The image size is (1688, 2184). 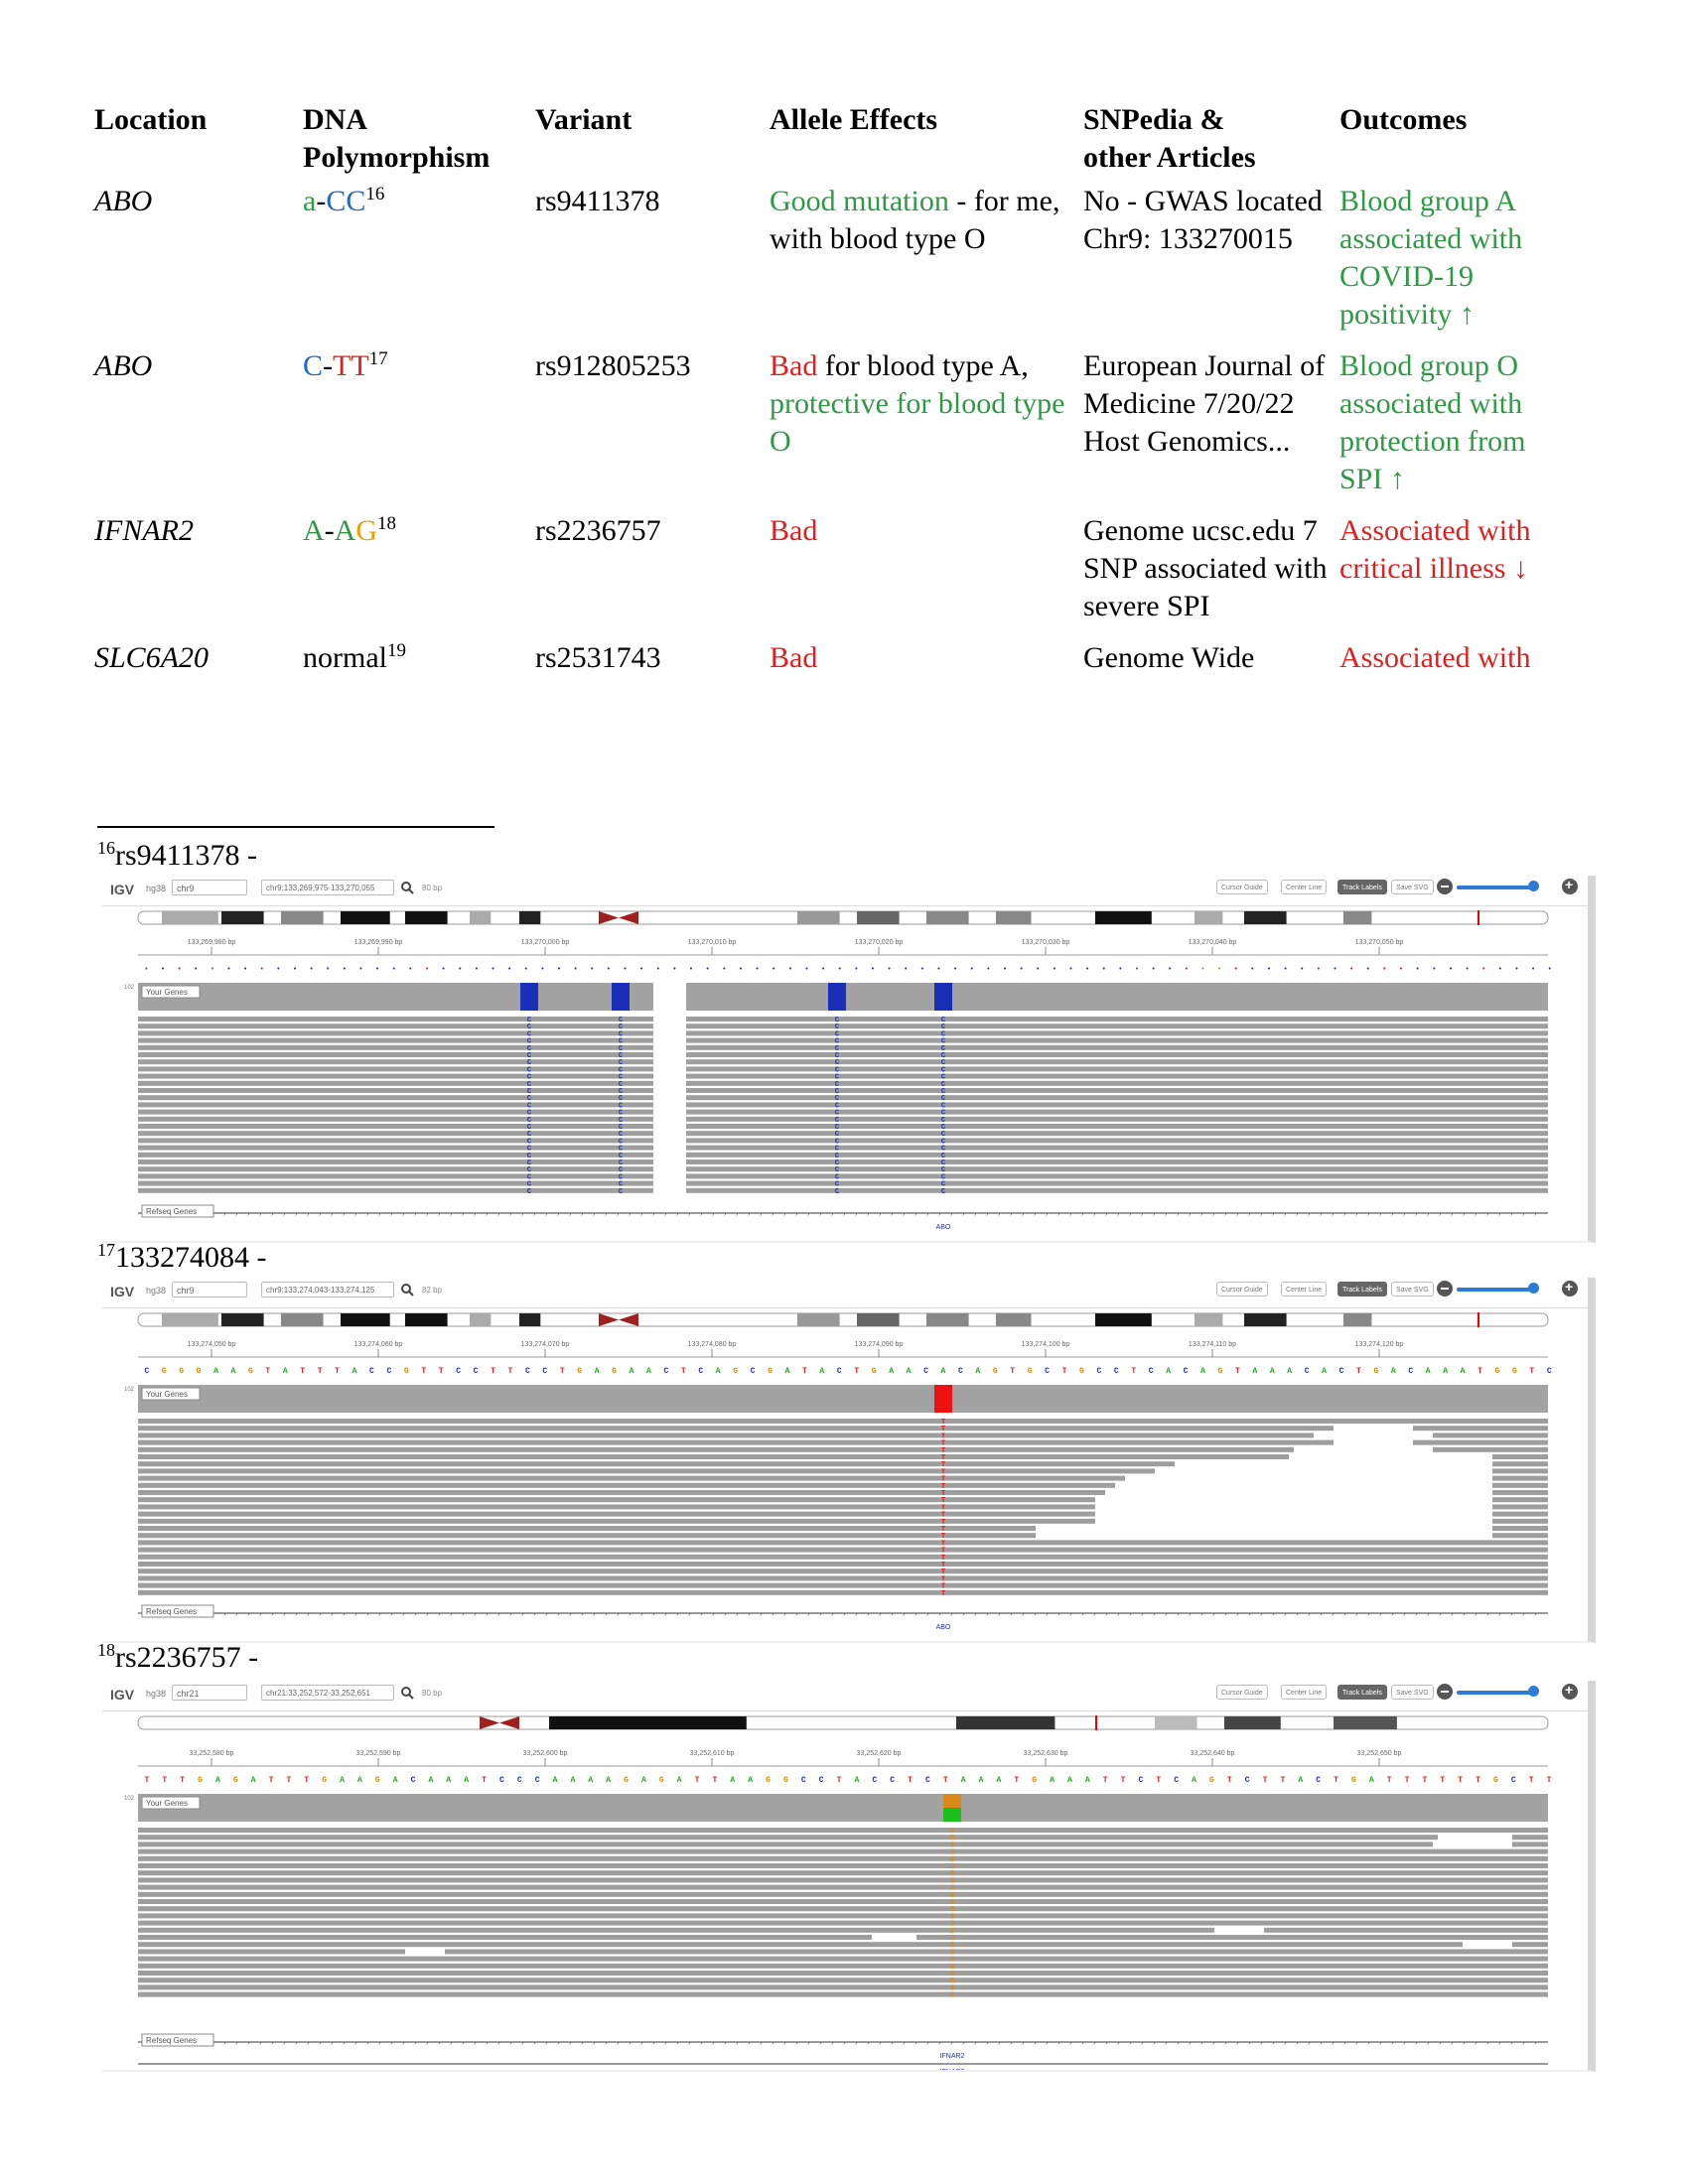 I want to click on allele-text: A, so click(x=345, y=530).